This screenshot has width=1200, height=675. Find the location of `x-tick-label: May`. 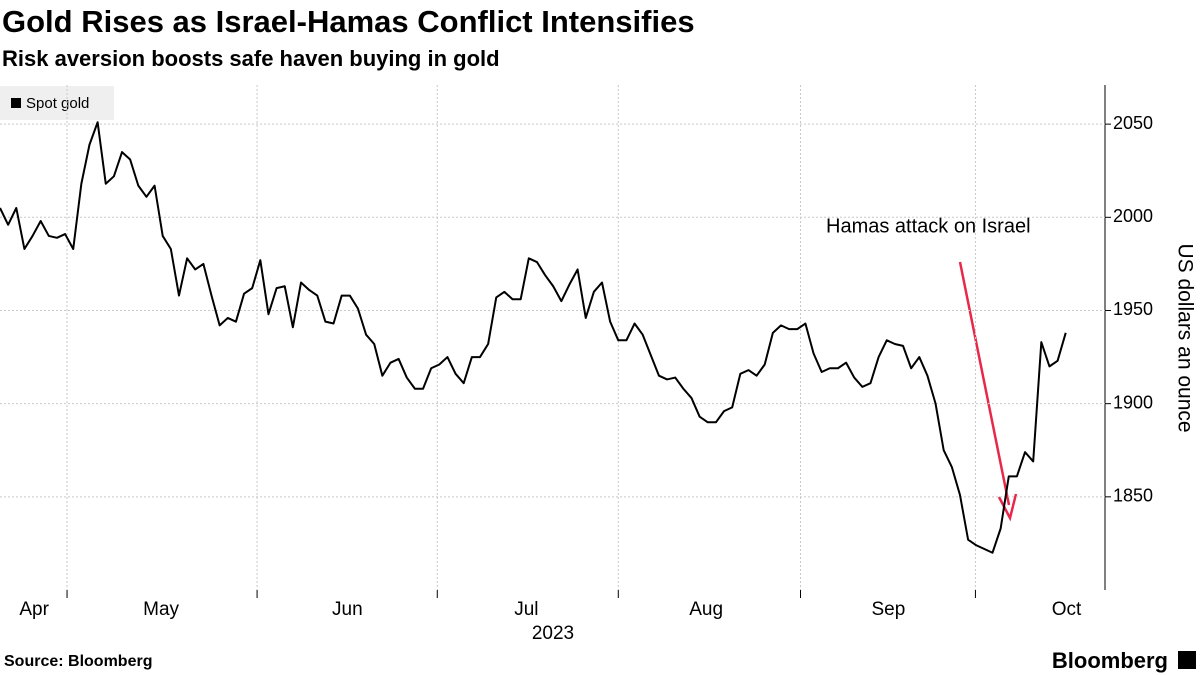

x-tick-label: May is located at coordinates (161, 609).